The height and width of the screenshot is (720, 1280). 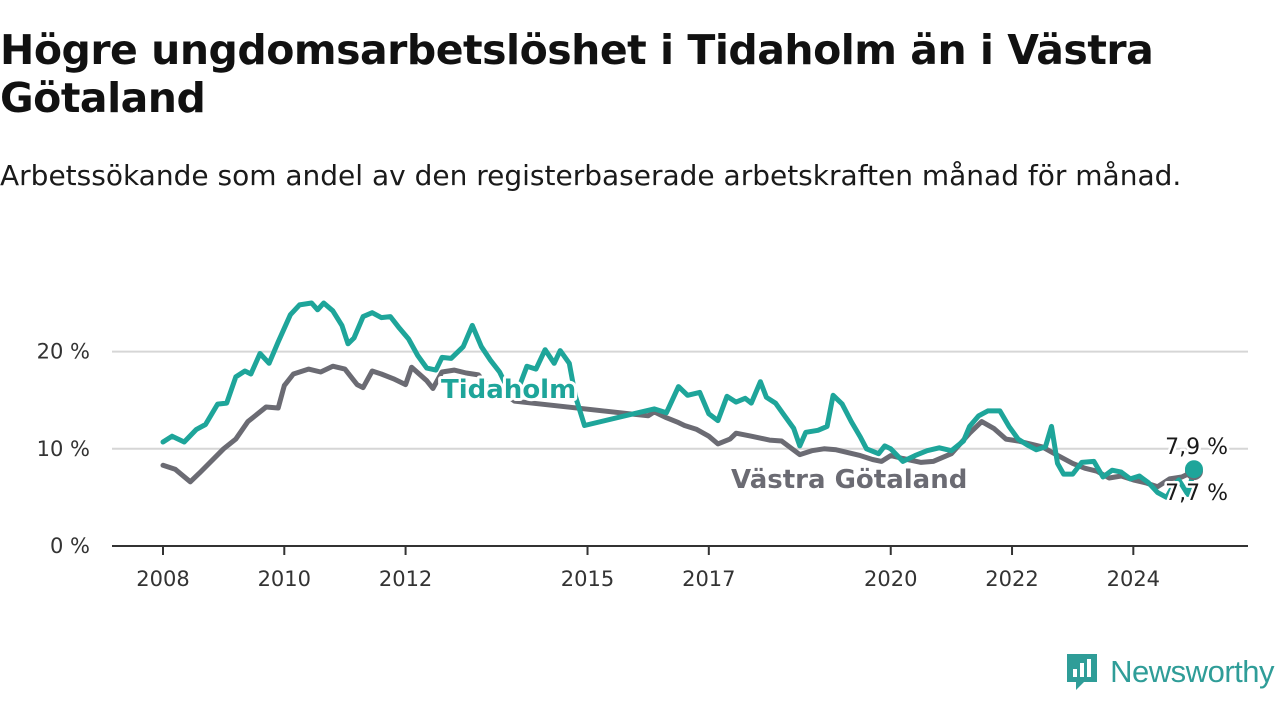 I want to click on label-layer: Västra Götaland Tidaholm 7,7 % 7,9 %, so click(x=834, y=440).